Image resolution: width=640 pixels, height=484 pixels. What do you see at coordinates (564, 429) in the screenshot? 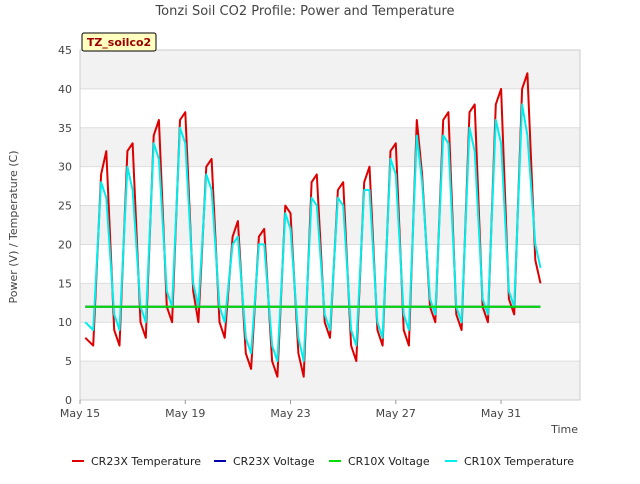
I see `x-axis-label: Time` at bounding box center [564, 429].